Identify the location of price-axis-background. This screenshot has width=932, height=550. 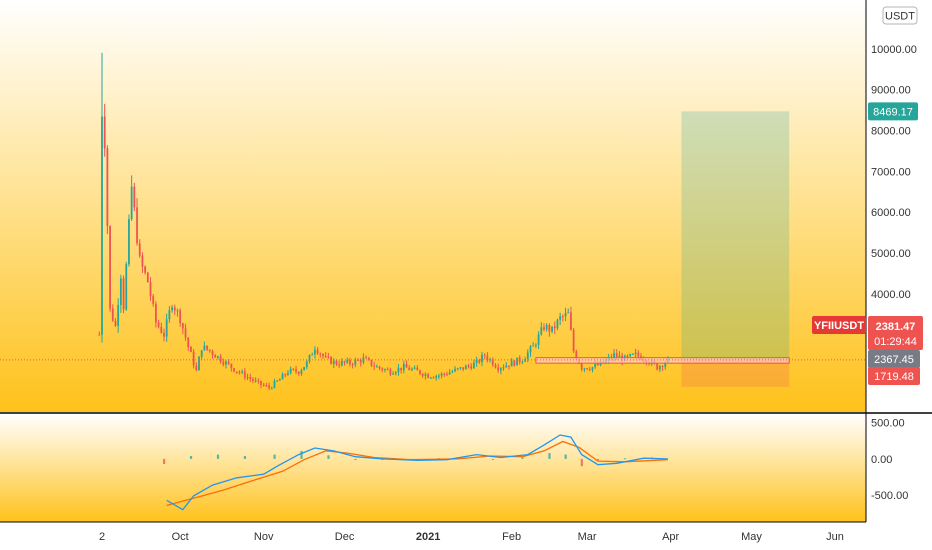
(899, 275).